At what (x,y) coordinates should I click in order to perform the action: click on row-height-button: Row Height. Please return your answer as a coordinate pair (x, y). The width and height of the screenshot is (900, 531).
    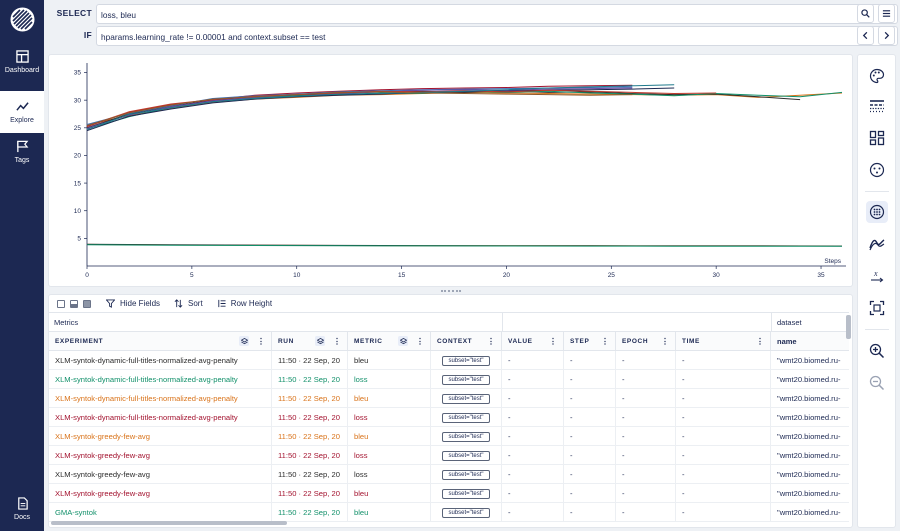
    Looking at the image, I should click on (244, 303).